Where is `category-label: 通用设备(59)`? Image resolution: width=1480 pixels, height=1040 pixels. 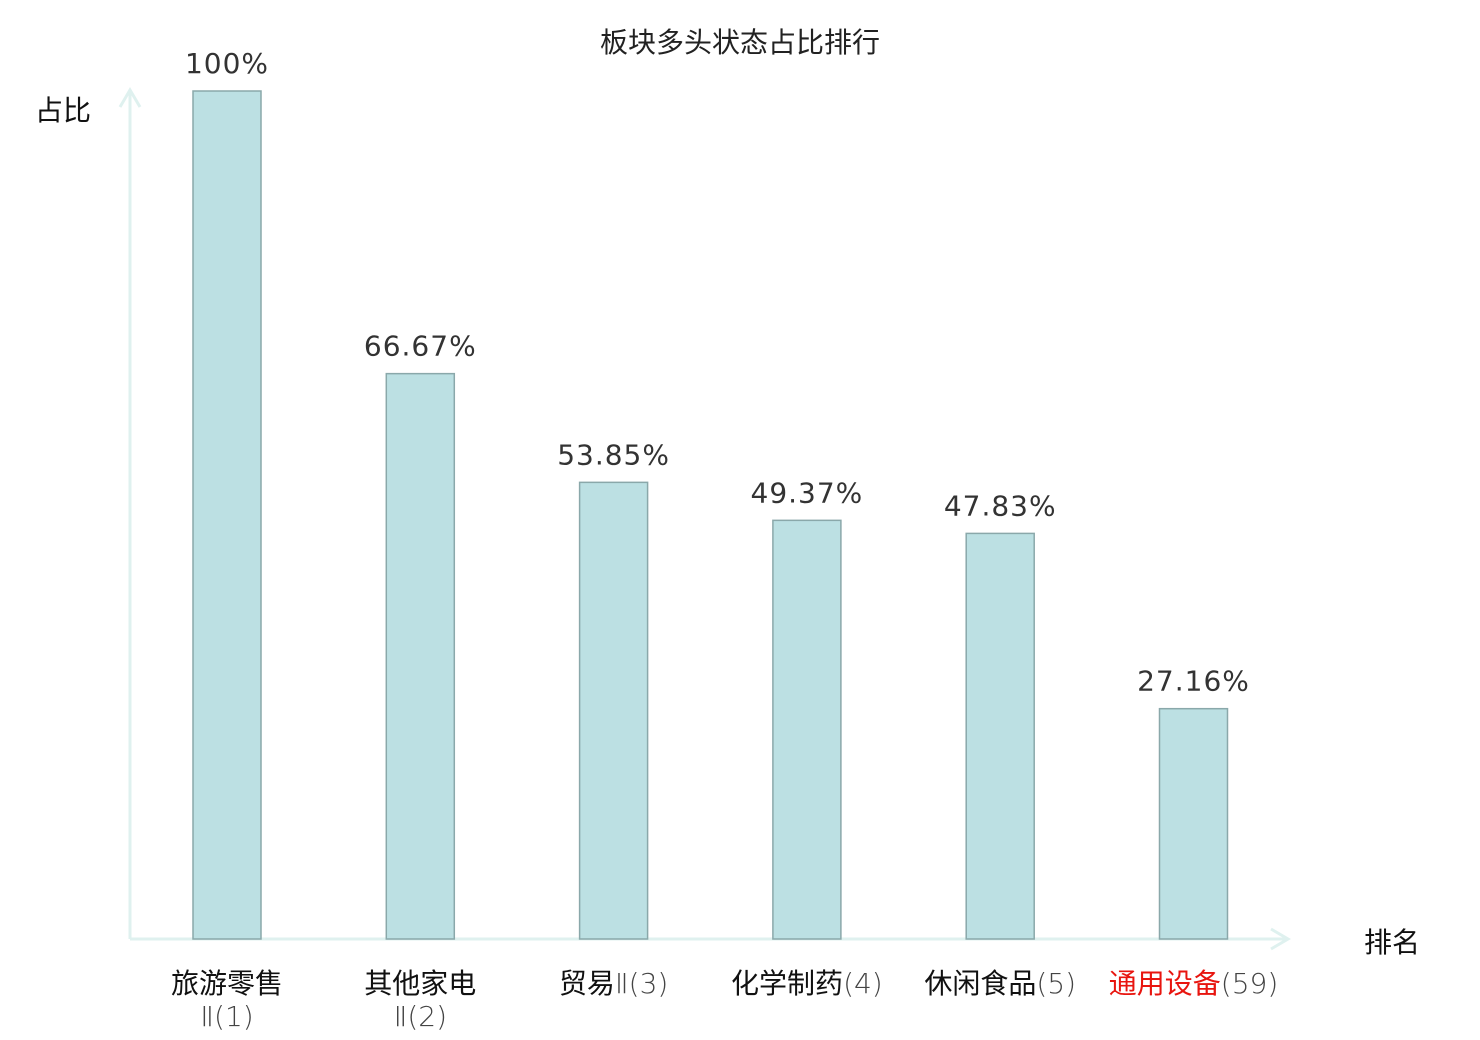 category-label: 通用设备(59) is located at coordinates (1194, 983).